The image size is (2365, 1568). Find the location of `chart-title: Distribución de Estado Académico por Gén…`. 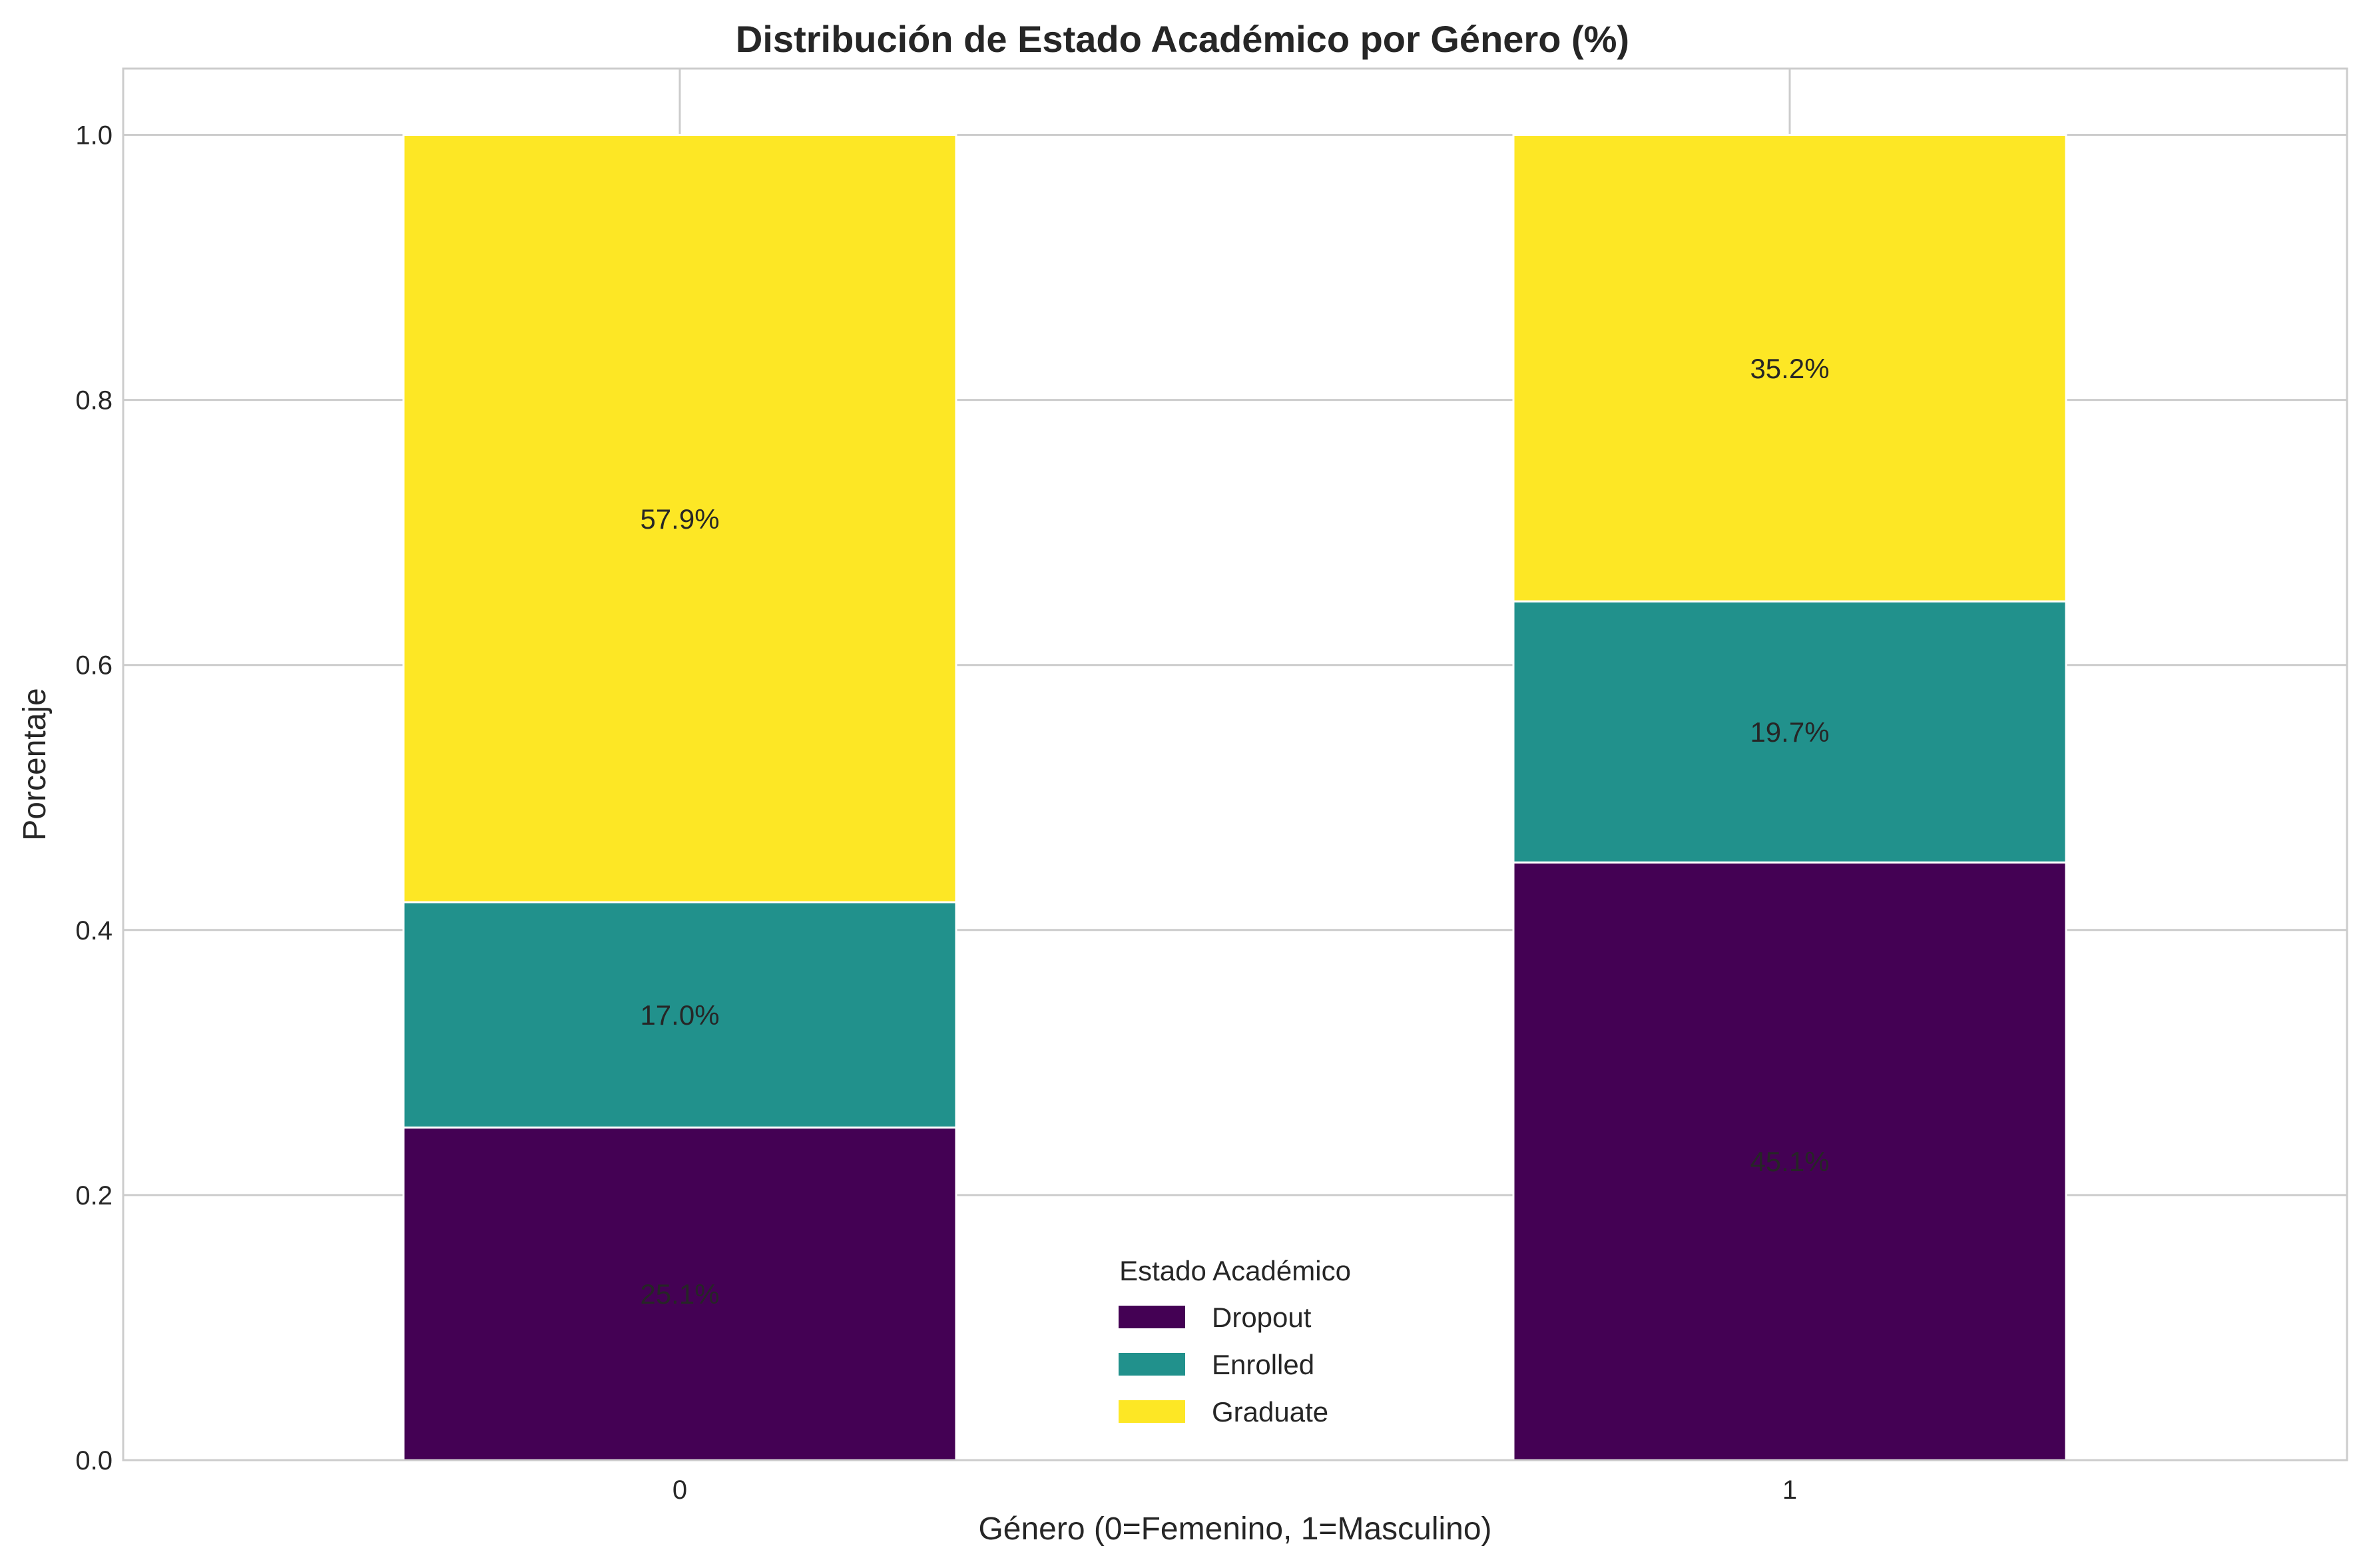

chart-title: Distribución de Estado Académico por Gén… is located at coordinates (1182, 39).